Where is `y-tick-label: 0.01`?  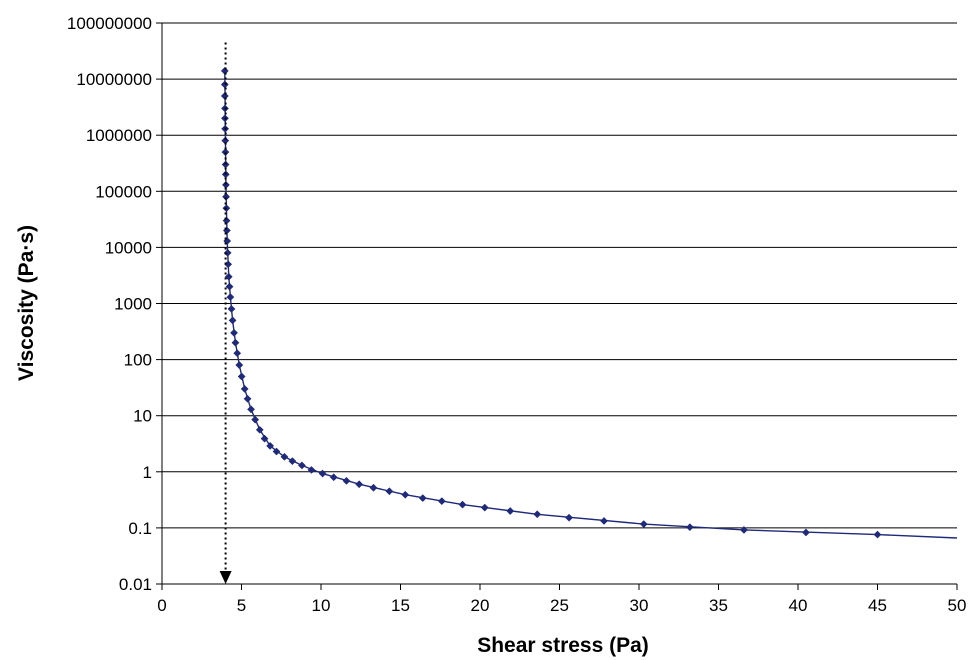 y-tick-label: 0.01 is located at coordinates (135, 584).